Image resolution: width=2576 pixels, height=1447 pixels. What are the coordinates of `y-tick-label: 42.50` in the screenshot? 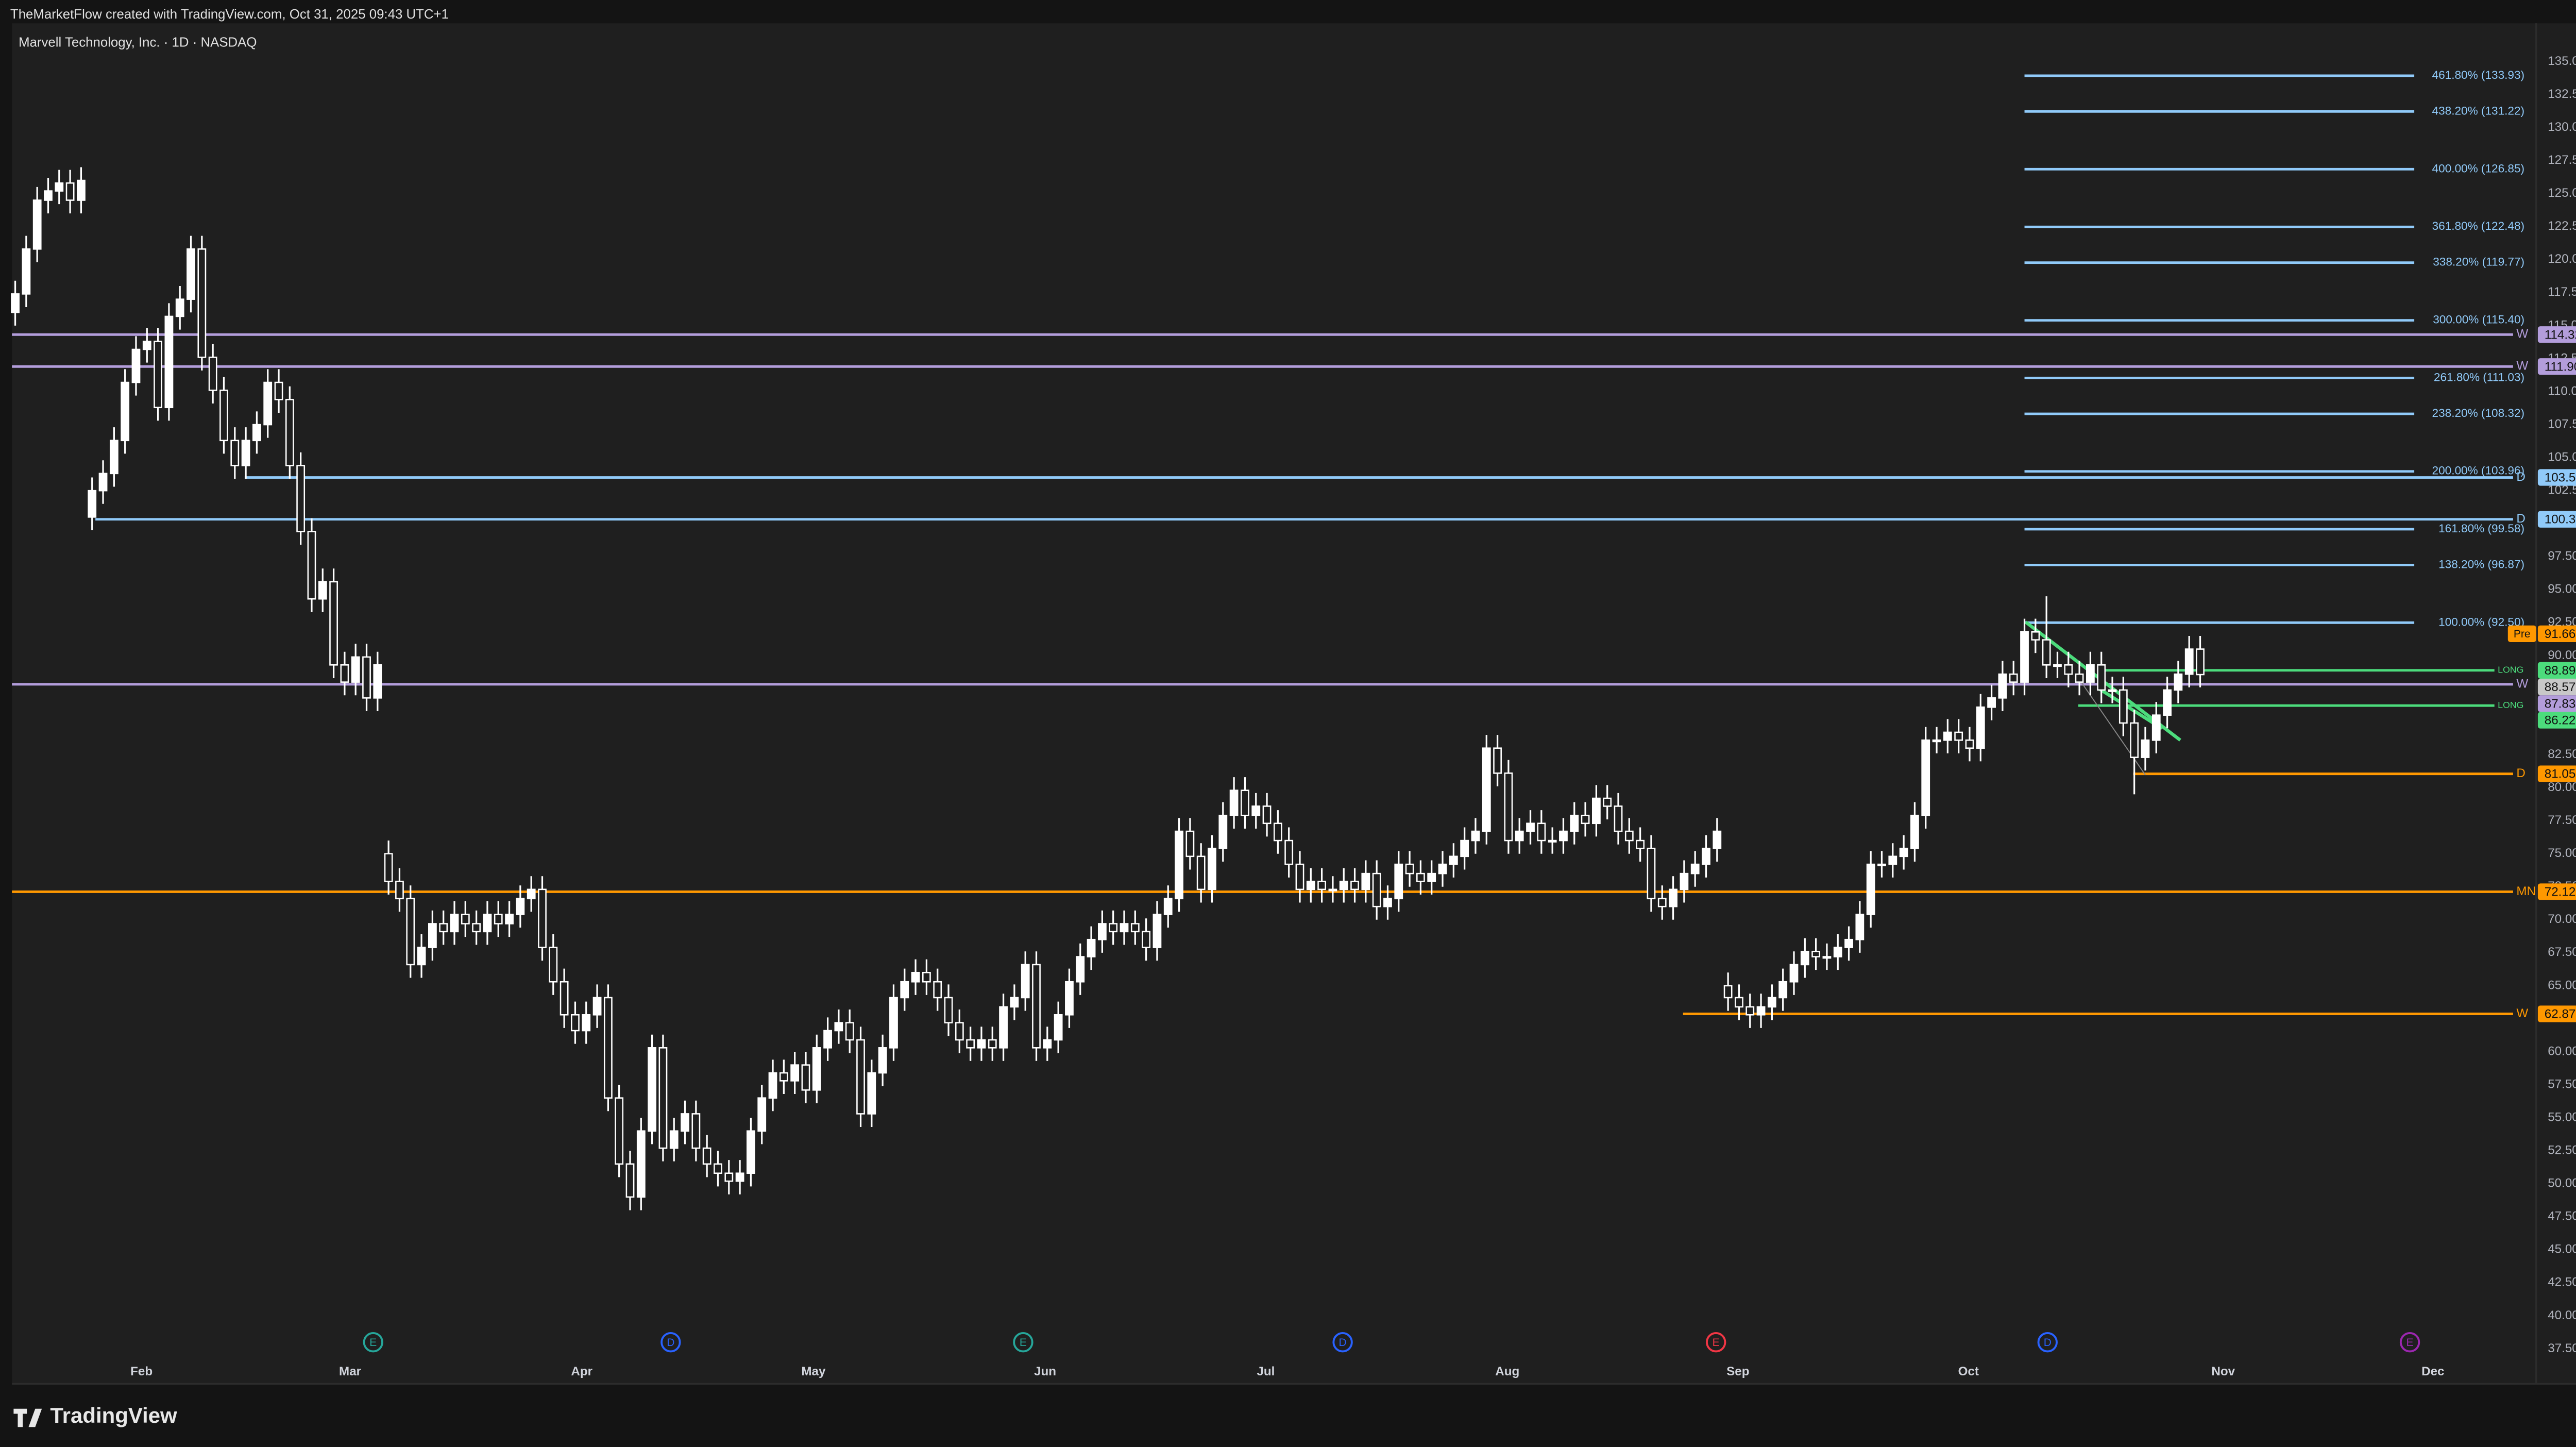 It's located at (2562, 1282).